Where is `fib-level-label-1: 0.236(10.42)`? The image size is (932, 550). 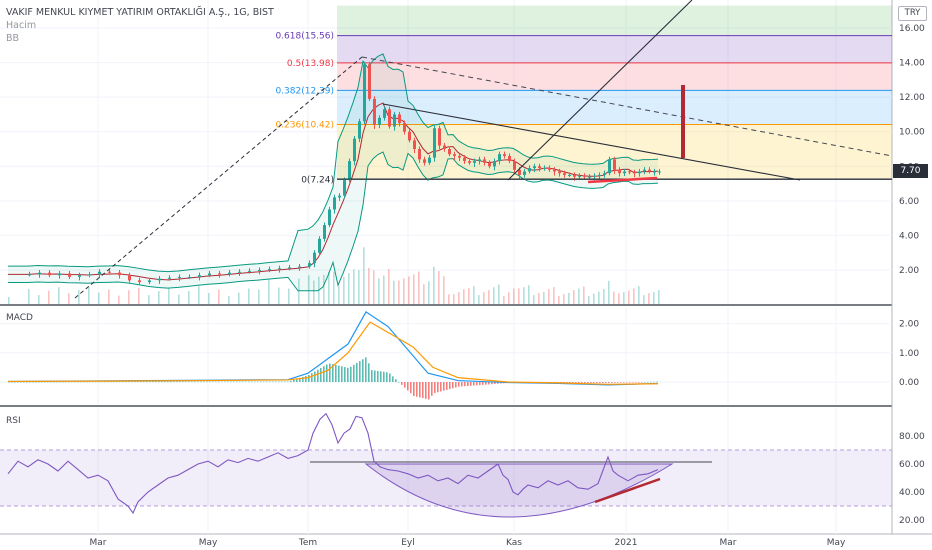 fib-level-label-1: 0.236(10.42) is located at coordinates (304, 125).